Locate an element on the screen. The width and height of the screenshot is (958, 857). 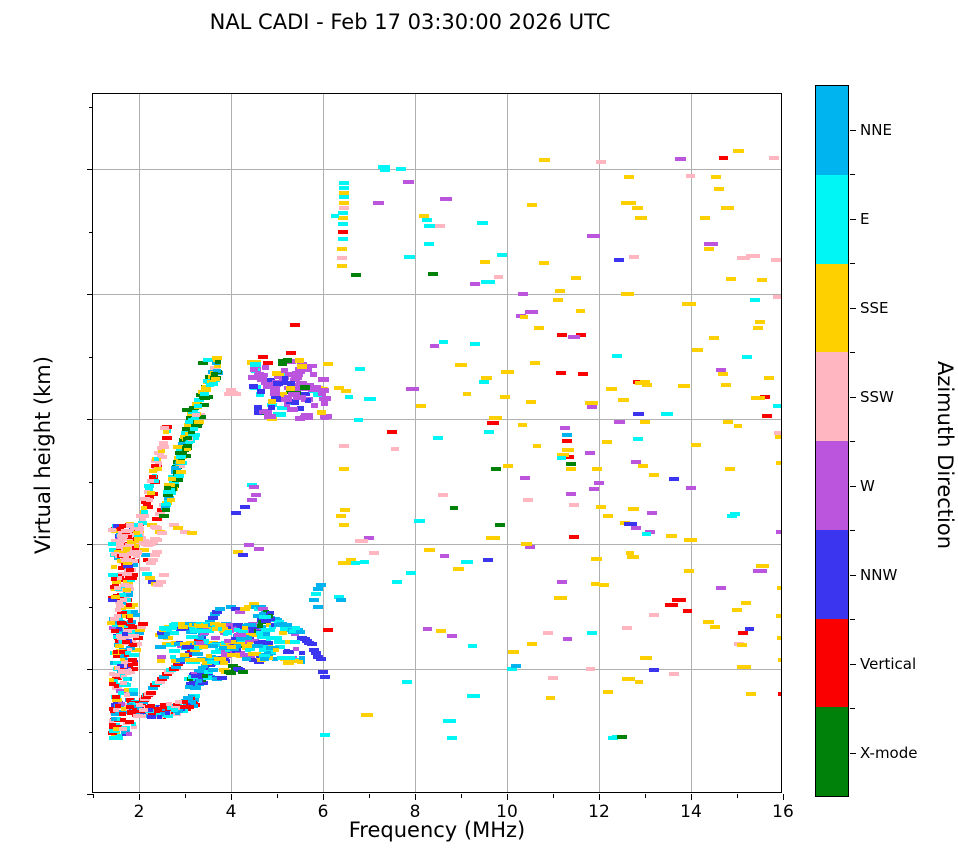
colorbar-segment-w is located at coordinates (832, 485).